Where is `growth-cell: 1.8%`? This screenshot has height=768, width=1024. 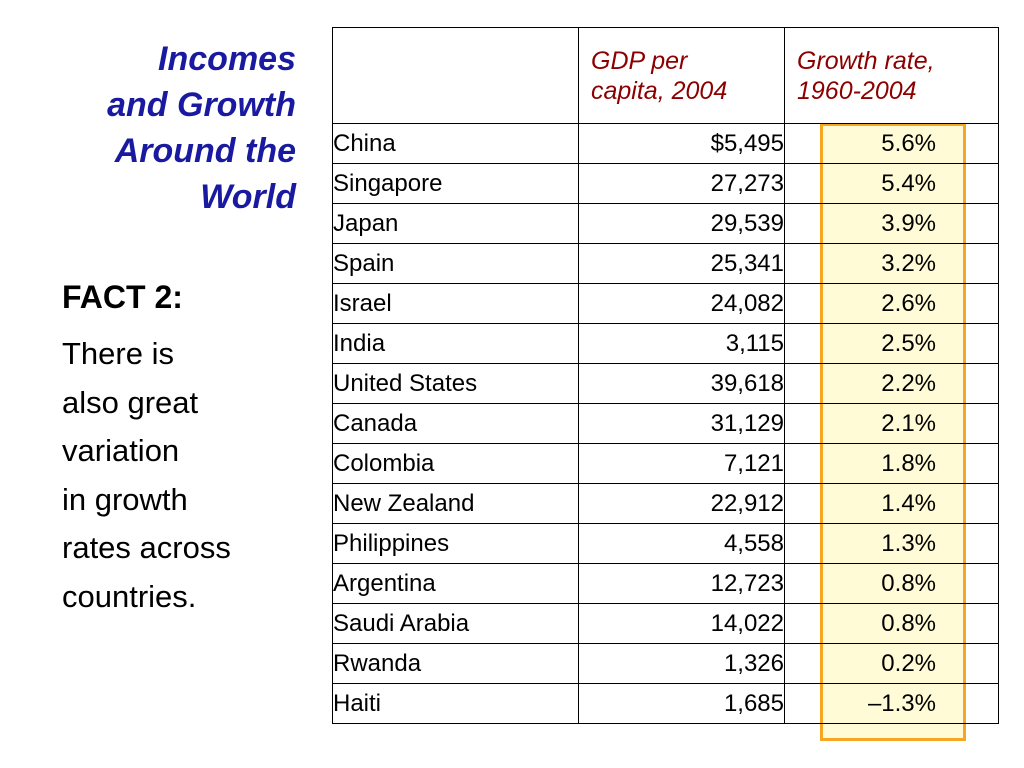
growth-cell: 1.8% is located at coordinates (891, 463).